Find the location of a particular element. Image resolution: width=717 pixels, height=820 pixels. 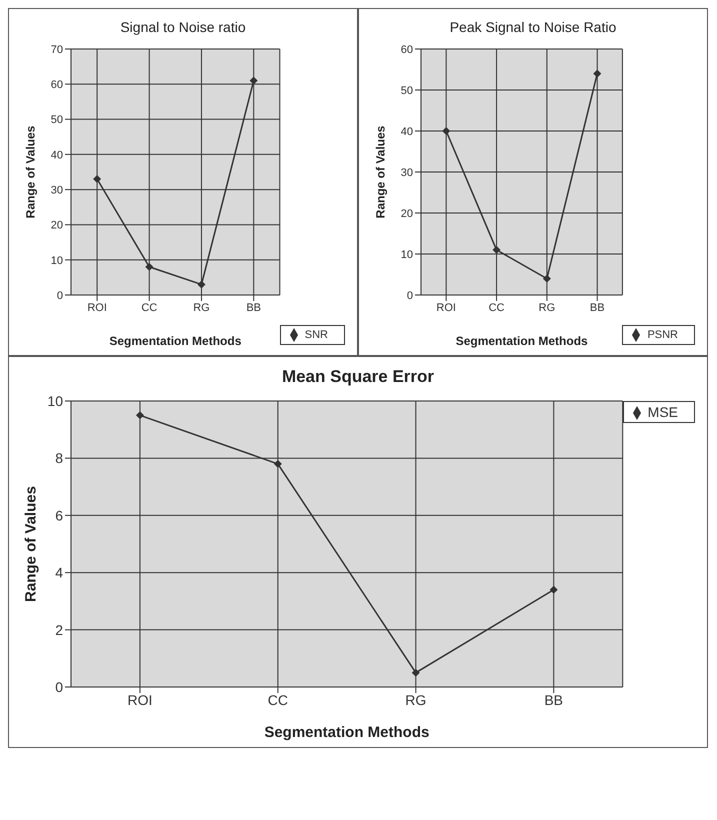

legend-label: MSE is located at coordinates (663, 412).